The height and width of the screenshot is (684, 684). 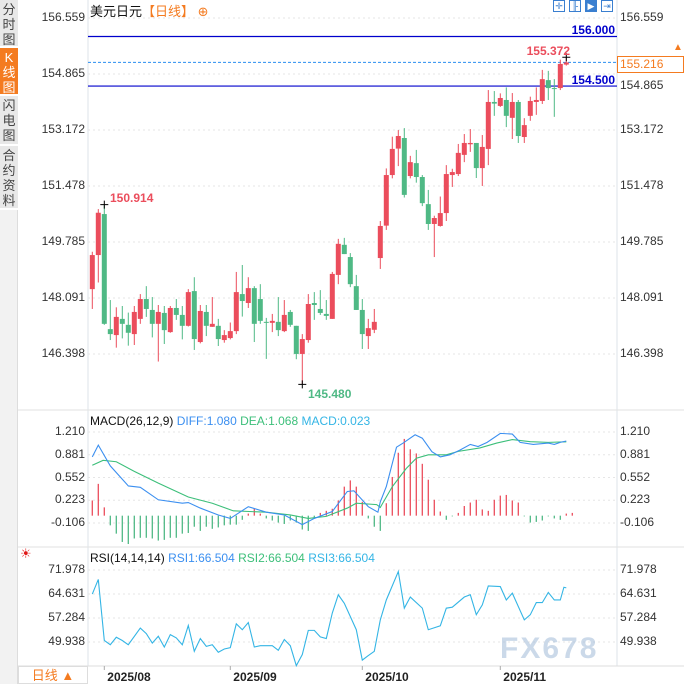 I want to click on right-axis-tick-label: 57.284, so click(x=638, y=617).